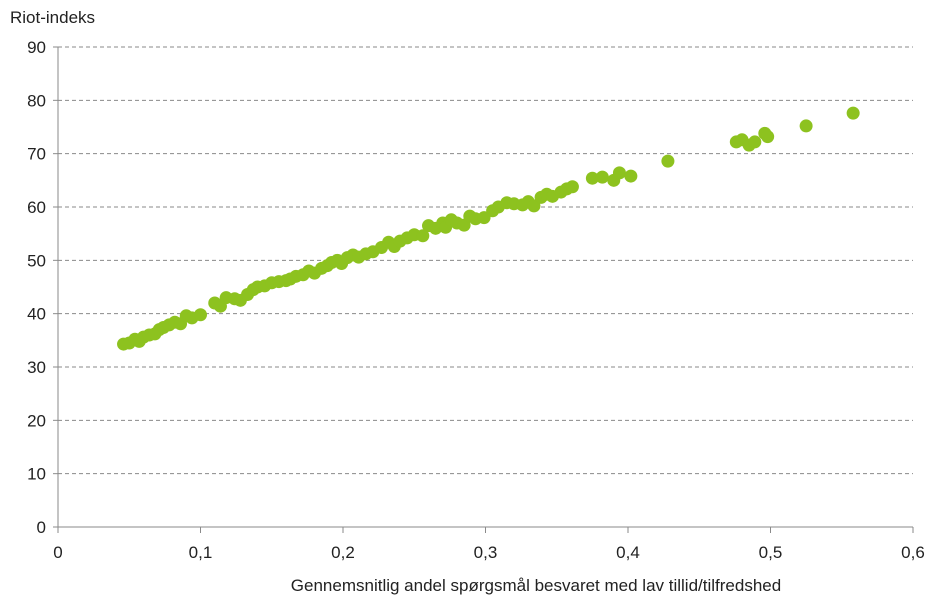 This screenshot has height=599, width=932. Describe the element at coordinates (36, 474) in the screenshot. I see `y-tick-label: 10` at that location.